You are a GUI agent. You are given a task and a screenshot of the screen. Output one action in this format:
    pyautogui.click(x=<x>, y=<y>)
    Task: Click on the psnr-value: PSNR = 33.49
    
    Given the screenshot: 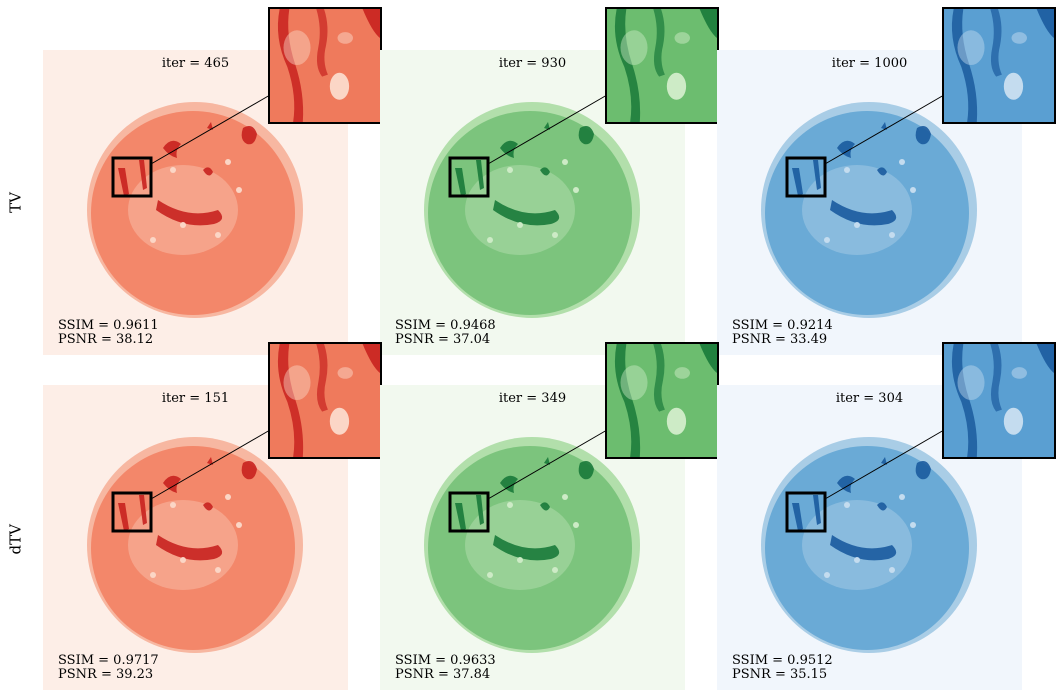 What is the action you would take?
    pyautogui.click(x=780, y=339)
    